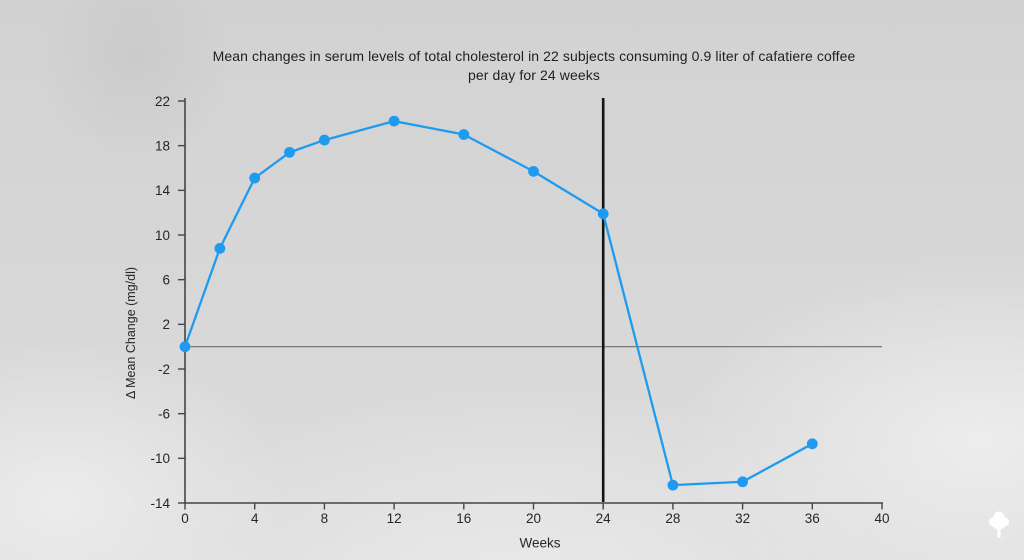 This screenshot has width=1024, height=560. What do you see at coordinates (604, 518) in the screenshot?
I see `x-tick-label-6: 24` at bounding box center [604, 518].